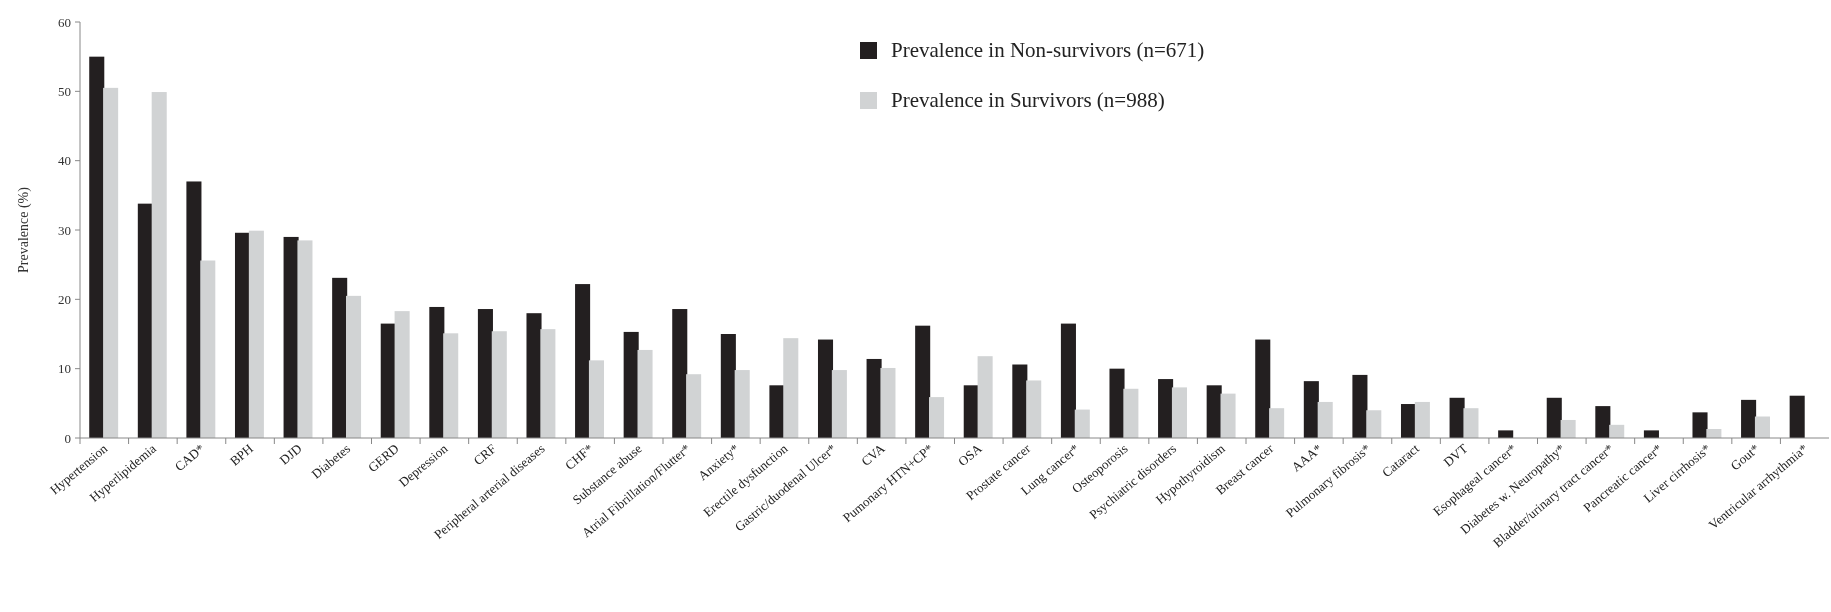  I want to click on y-axis-title: Prevalence (%), so click(24, 229).